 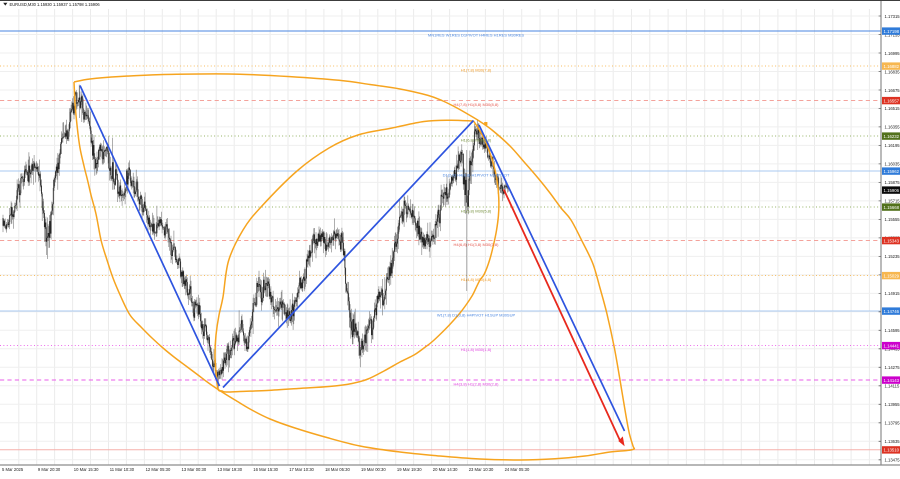 I want to click on svg-text: 1.17198, so click(x=892, y=31).